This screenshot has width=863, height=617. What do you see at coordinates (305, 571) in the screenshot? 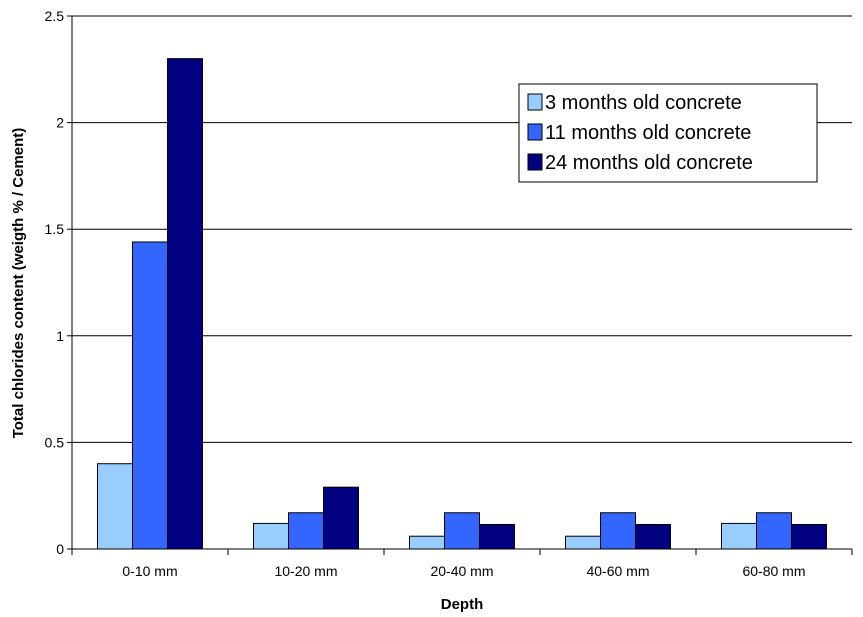
I see `x-tick-label: 10-20 mm` at bounding box center [305, 571].